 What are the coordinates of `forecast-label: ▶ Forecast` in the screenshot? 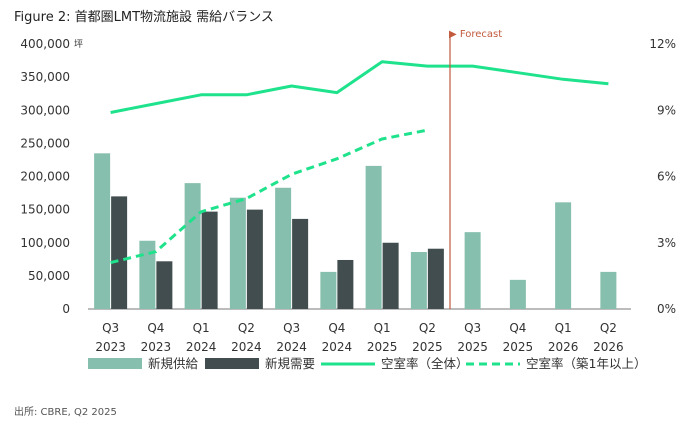 It's located at (475, 34).